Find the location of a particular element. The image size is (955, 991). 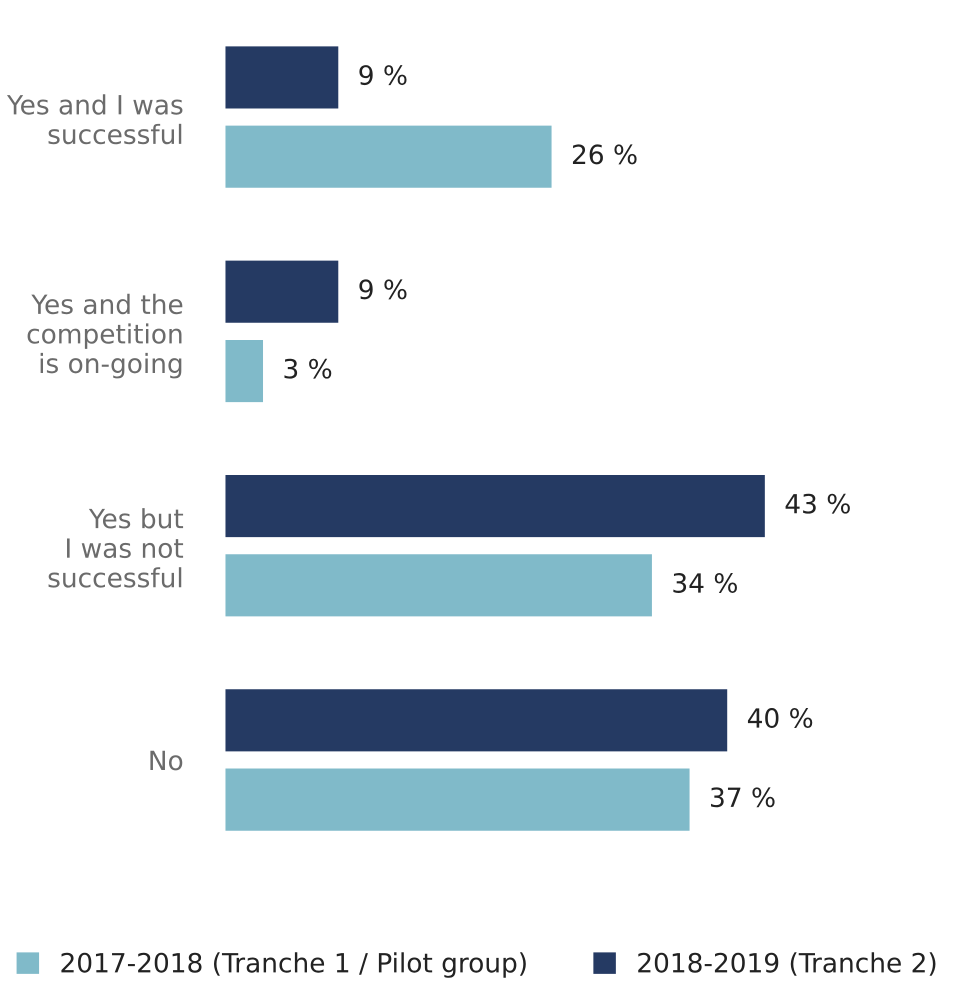

data-label: 37 % is located at coordinates (743, 797).